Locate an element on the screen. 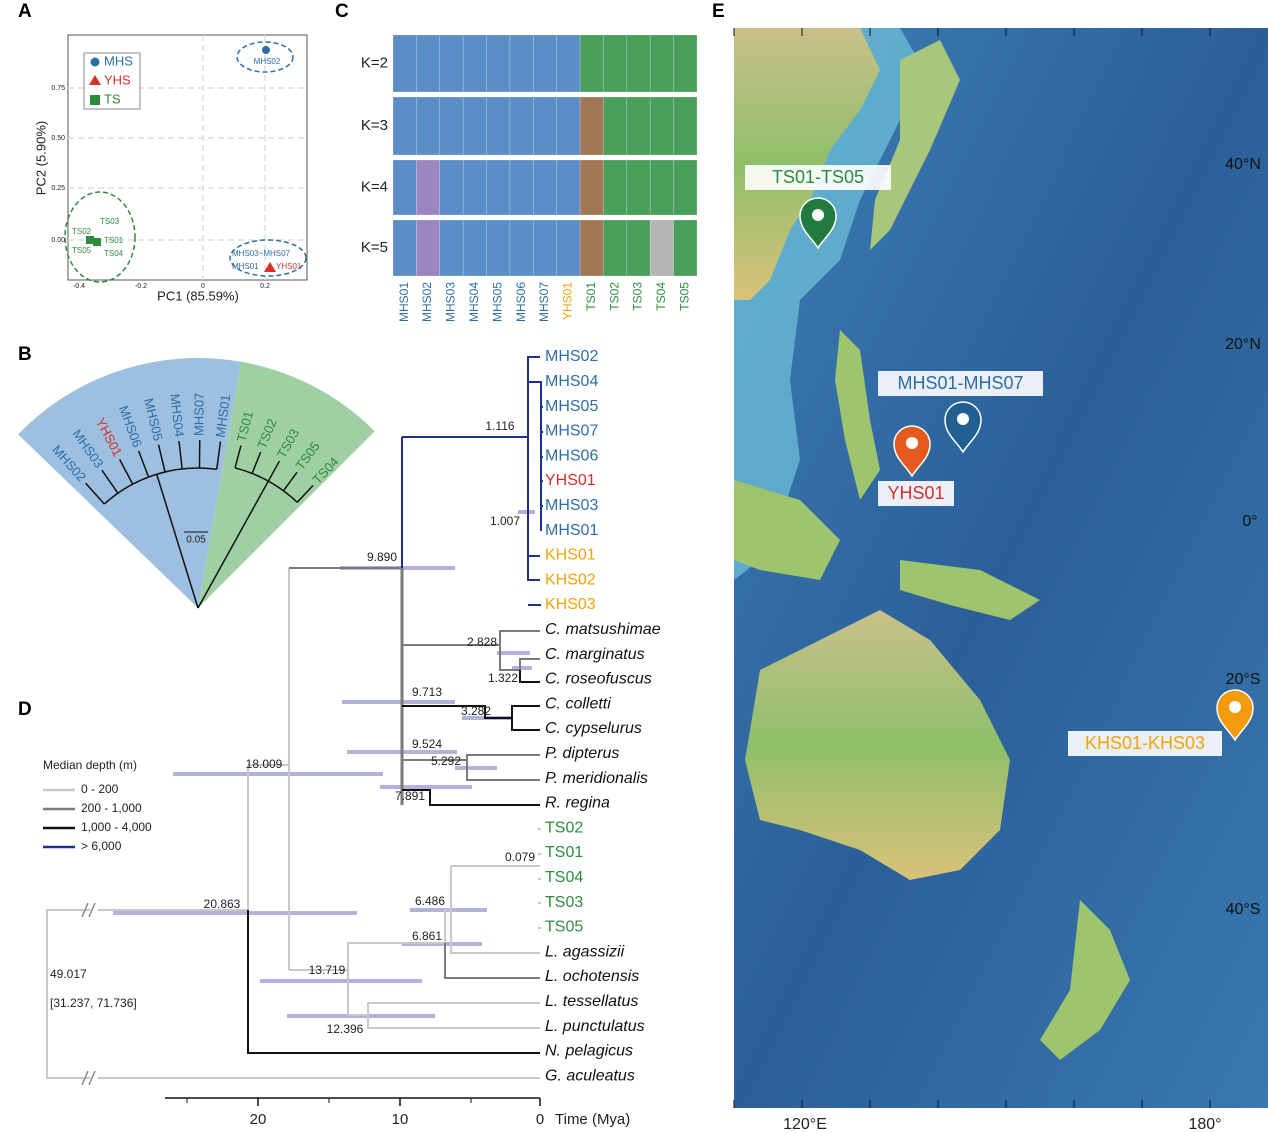 The height and width of the screenshot is (1133, 1268). legend-label: 200 - 1,000 is located at coordinates (111, 808).